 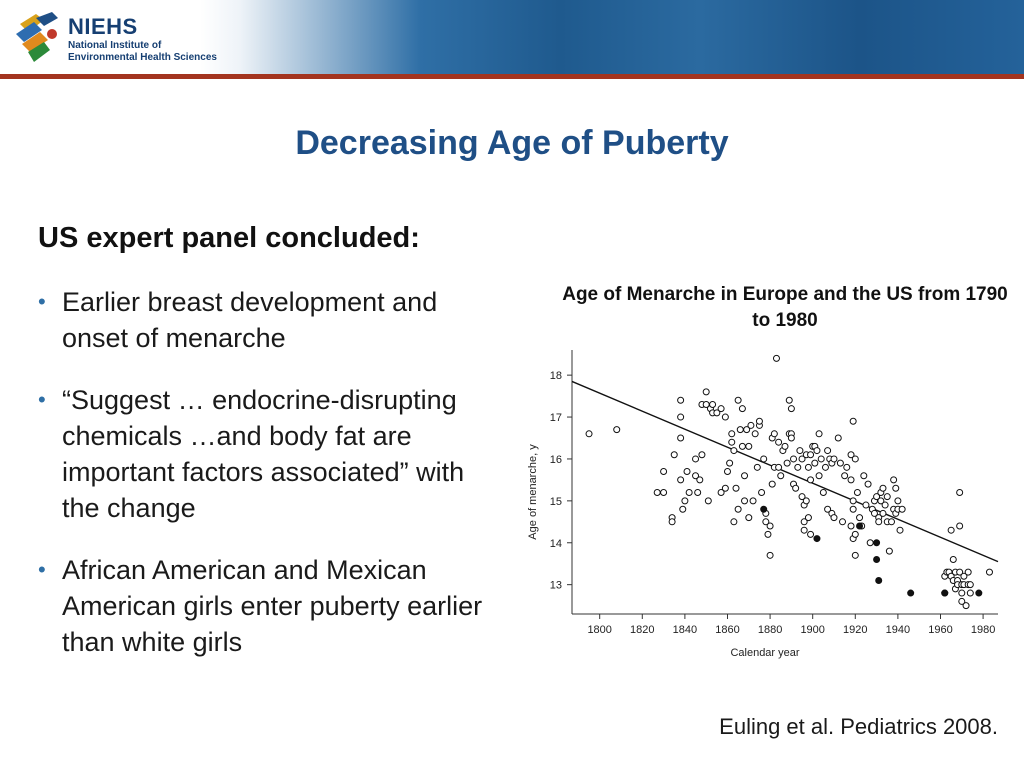 I want to click on niehs-logo-mark-icon, so click(x=37, y=37).